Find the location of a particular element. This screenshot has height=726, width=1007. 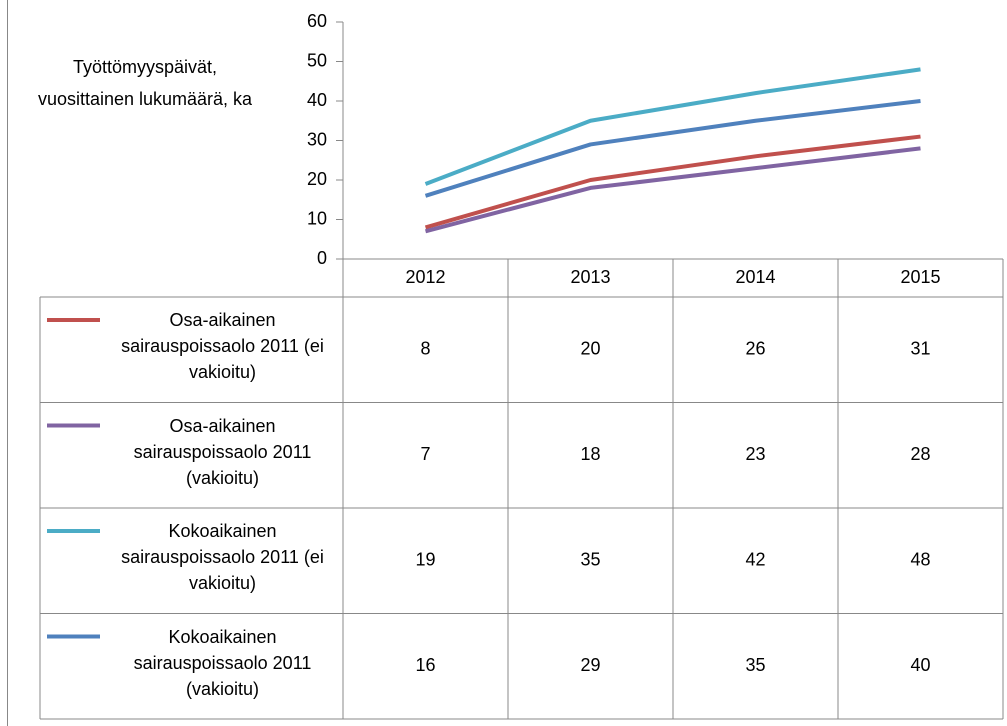

table-value: 20 is located at coordinates (590, 349).